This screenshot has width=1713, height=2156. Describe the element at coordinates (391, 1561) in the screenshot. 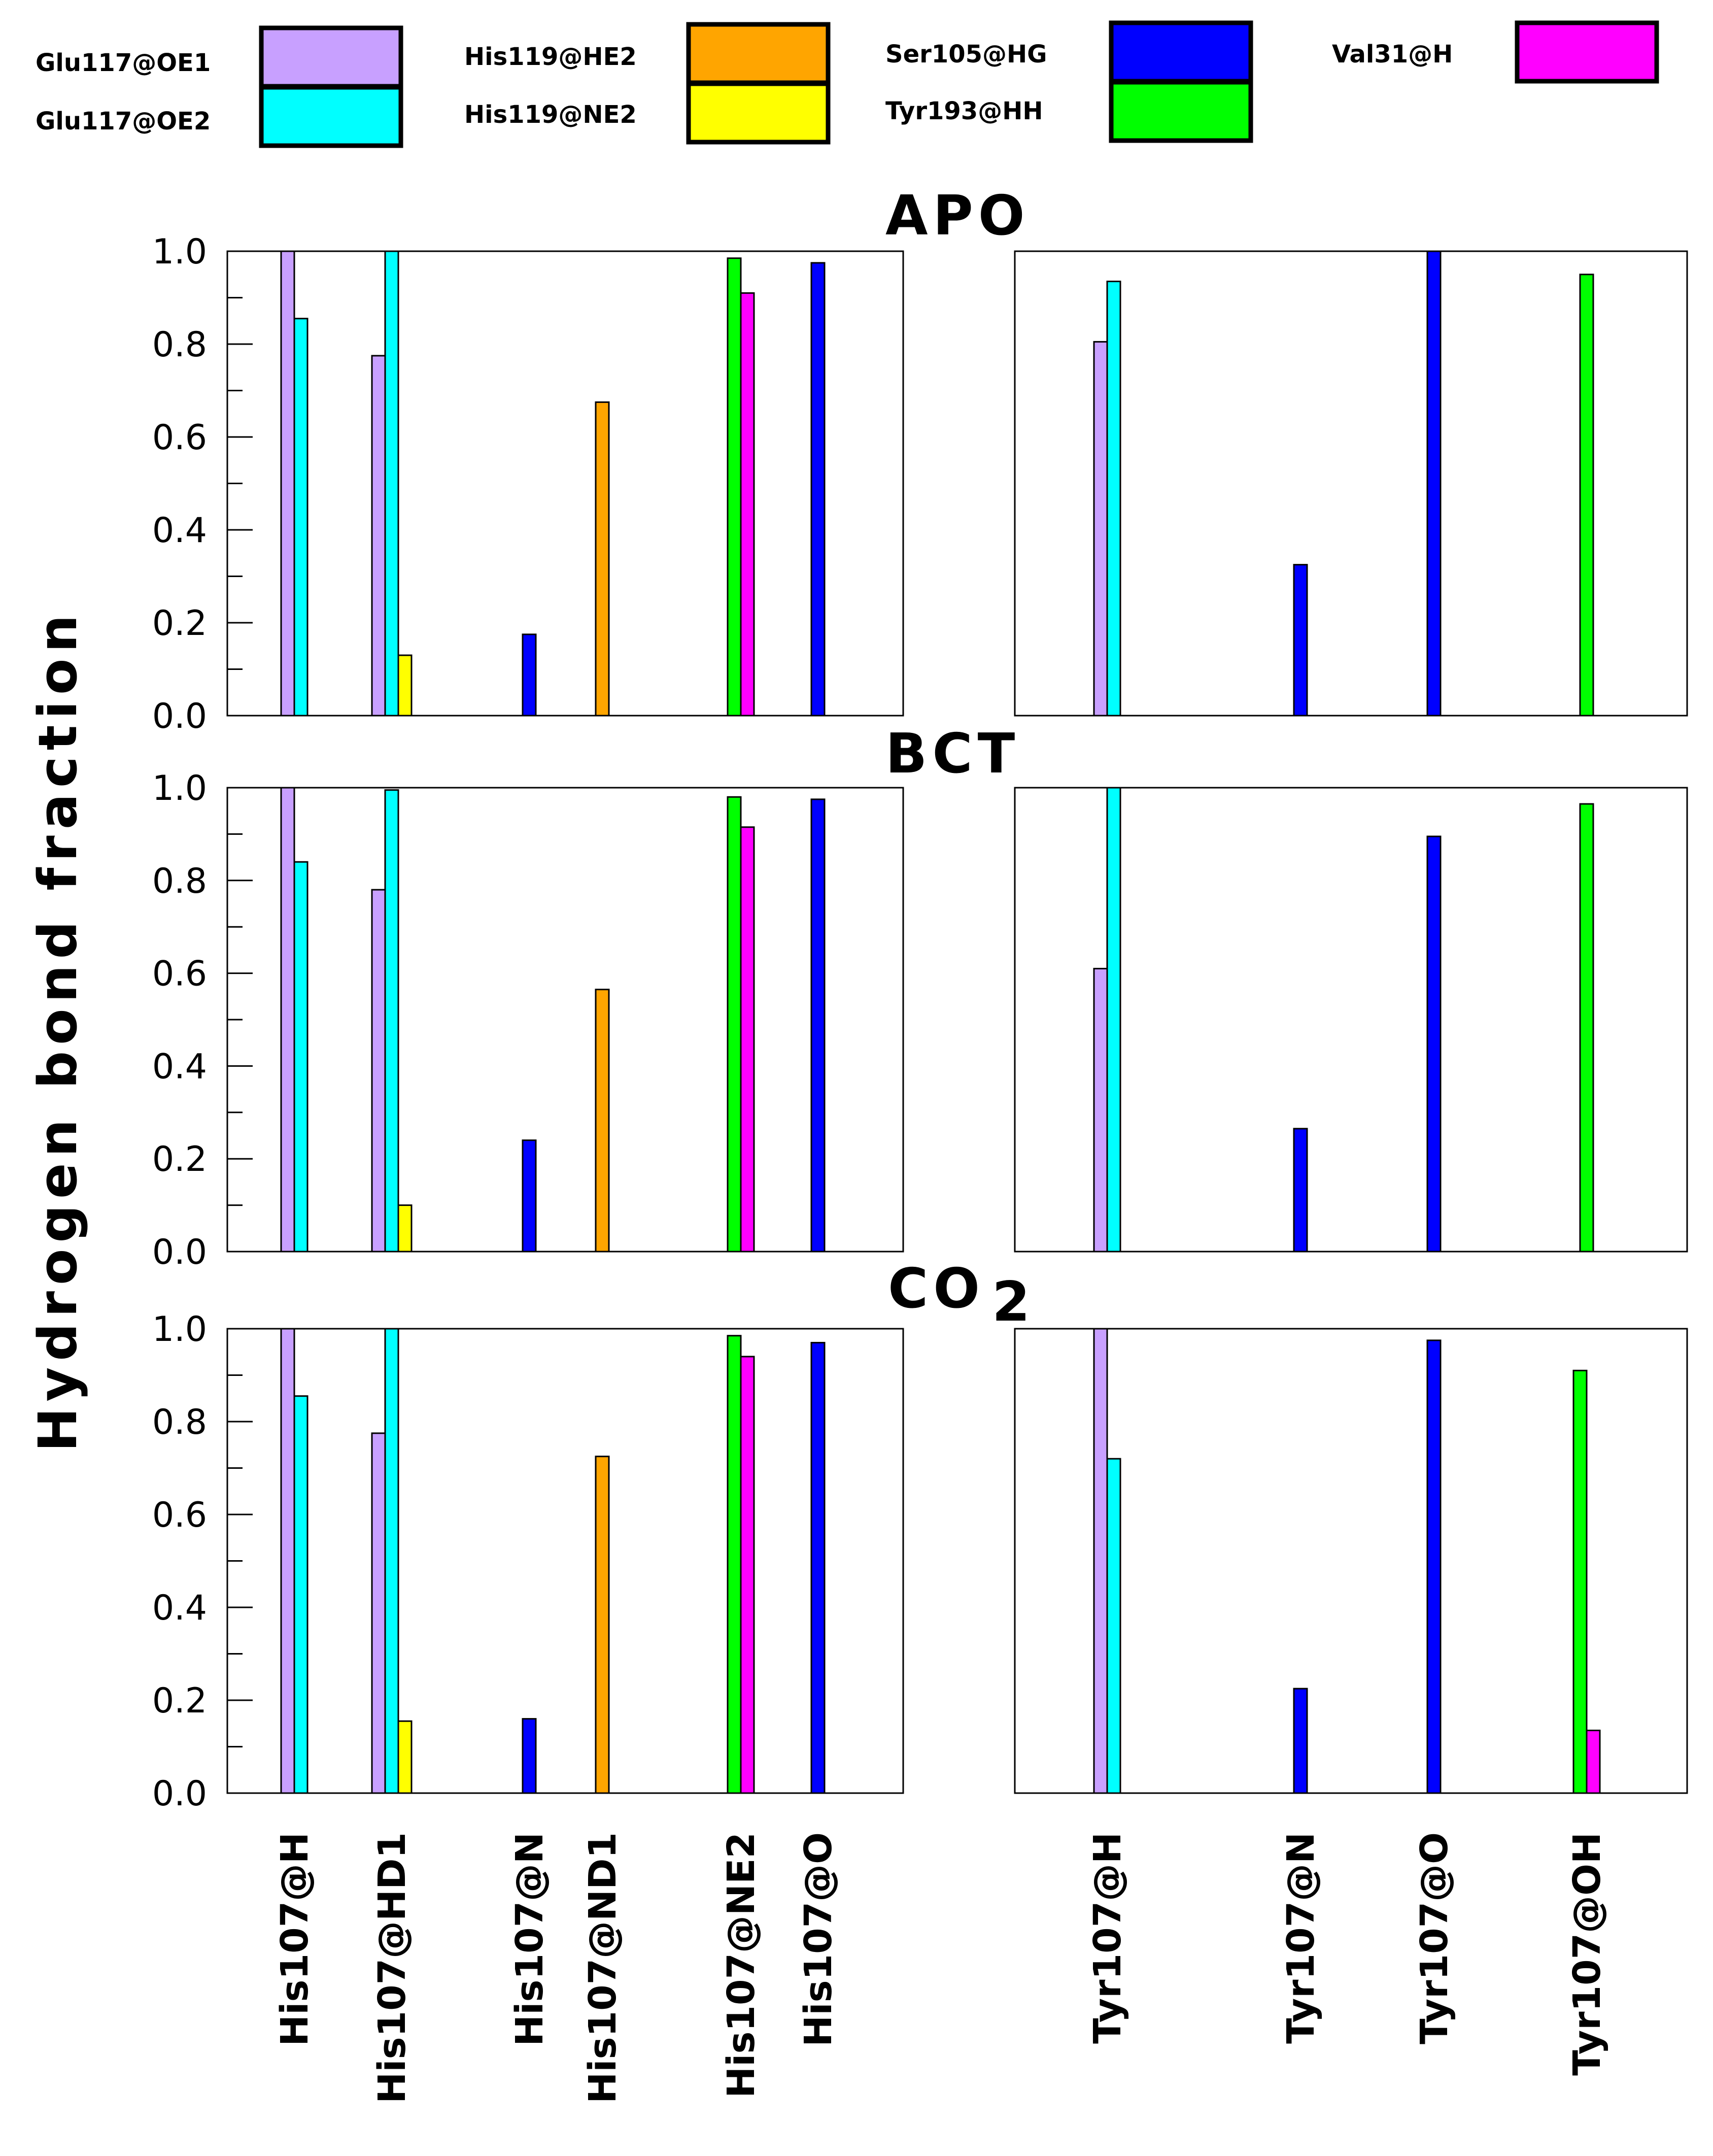

I see `bar-co2-his107-hd1-glu117-oe2` at that location.